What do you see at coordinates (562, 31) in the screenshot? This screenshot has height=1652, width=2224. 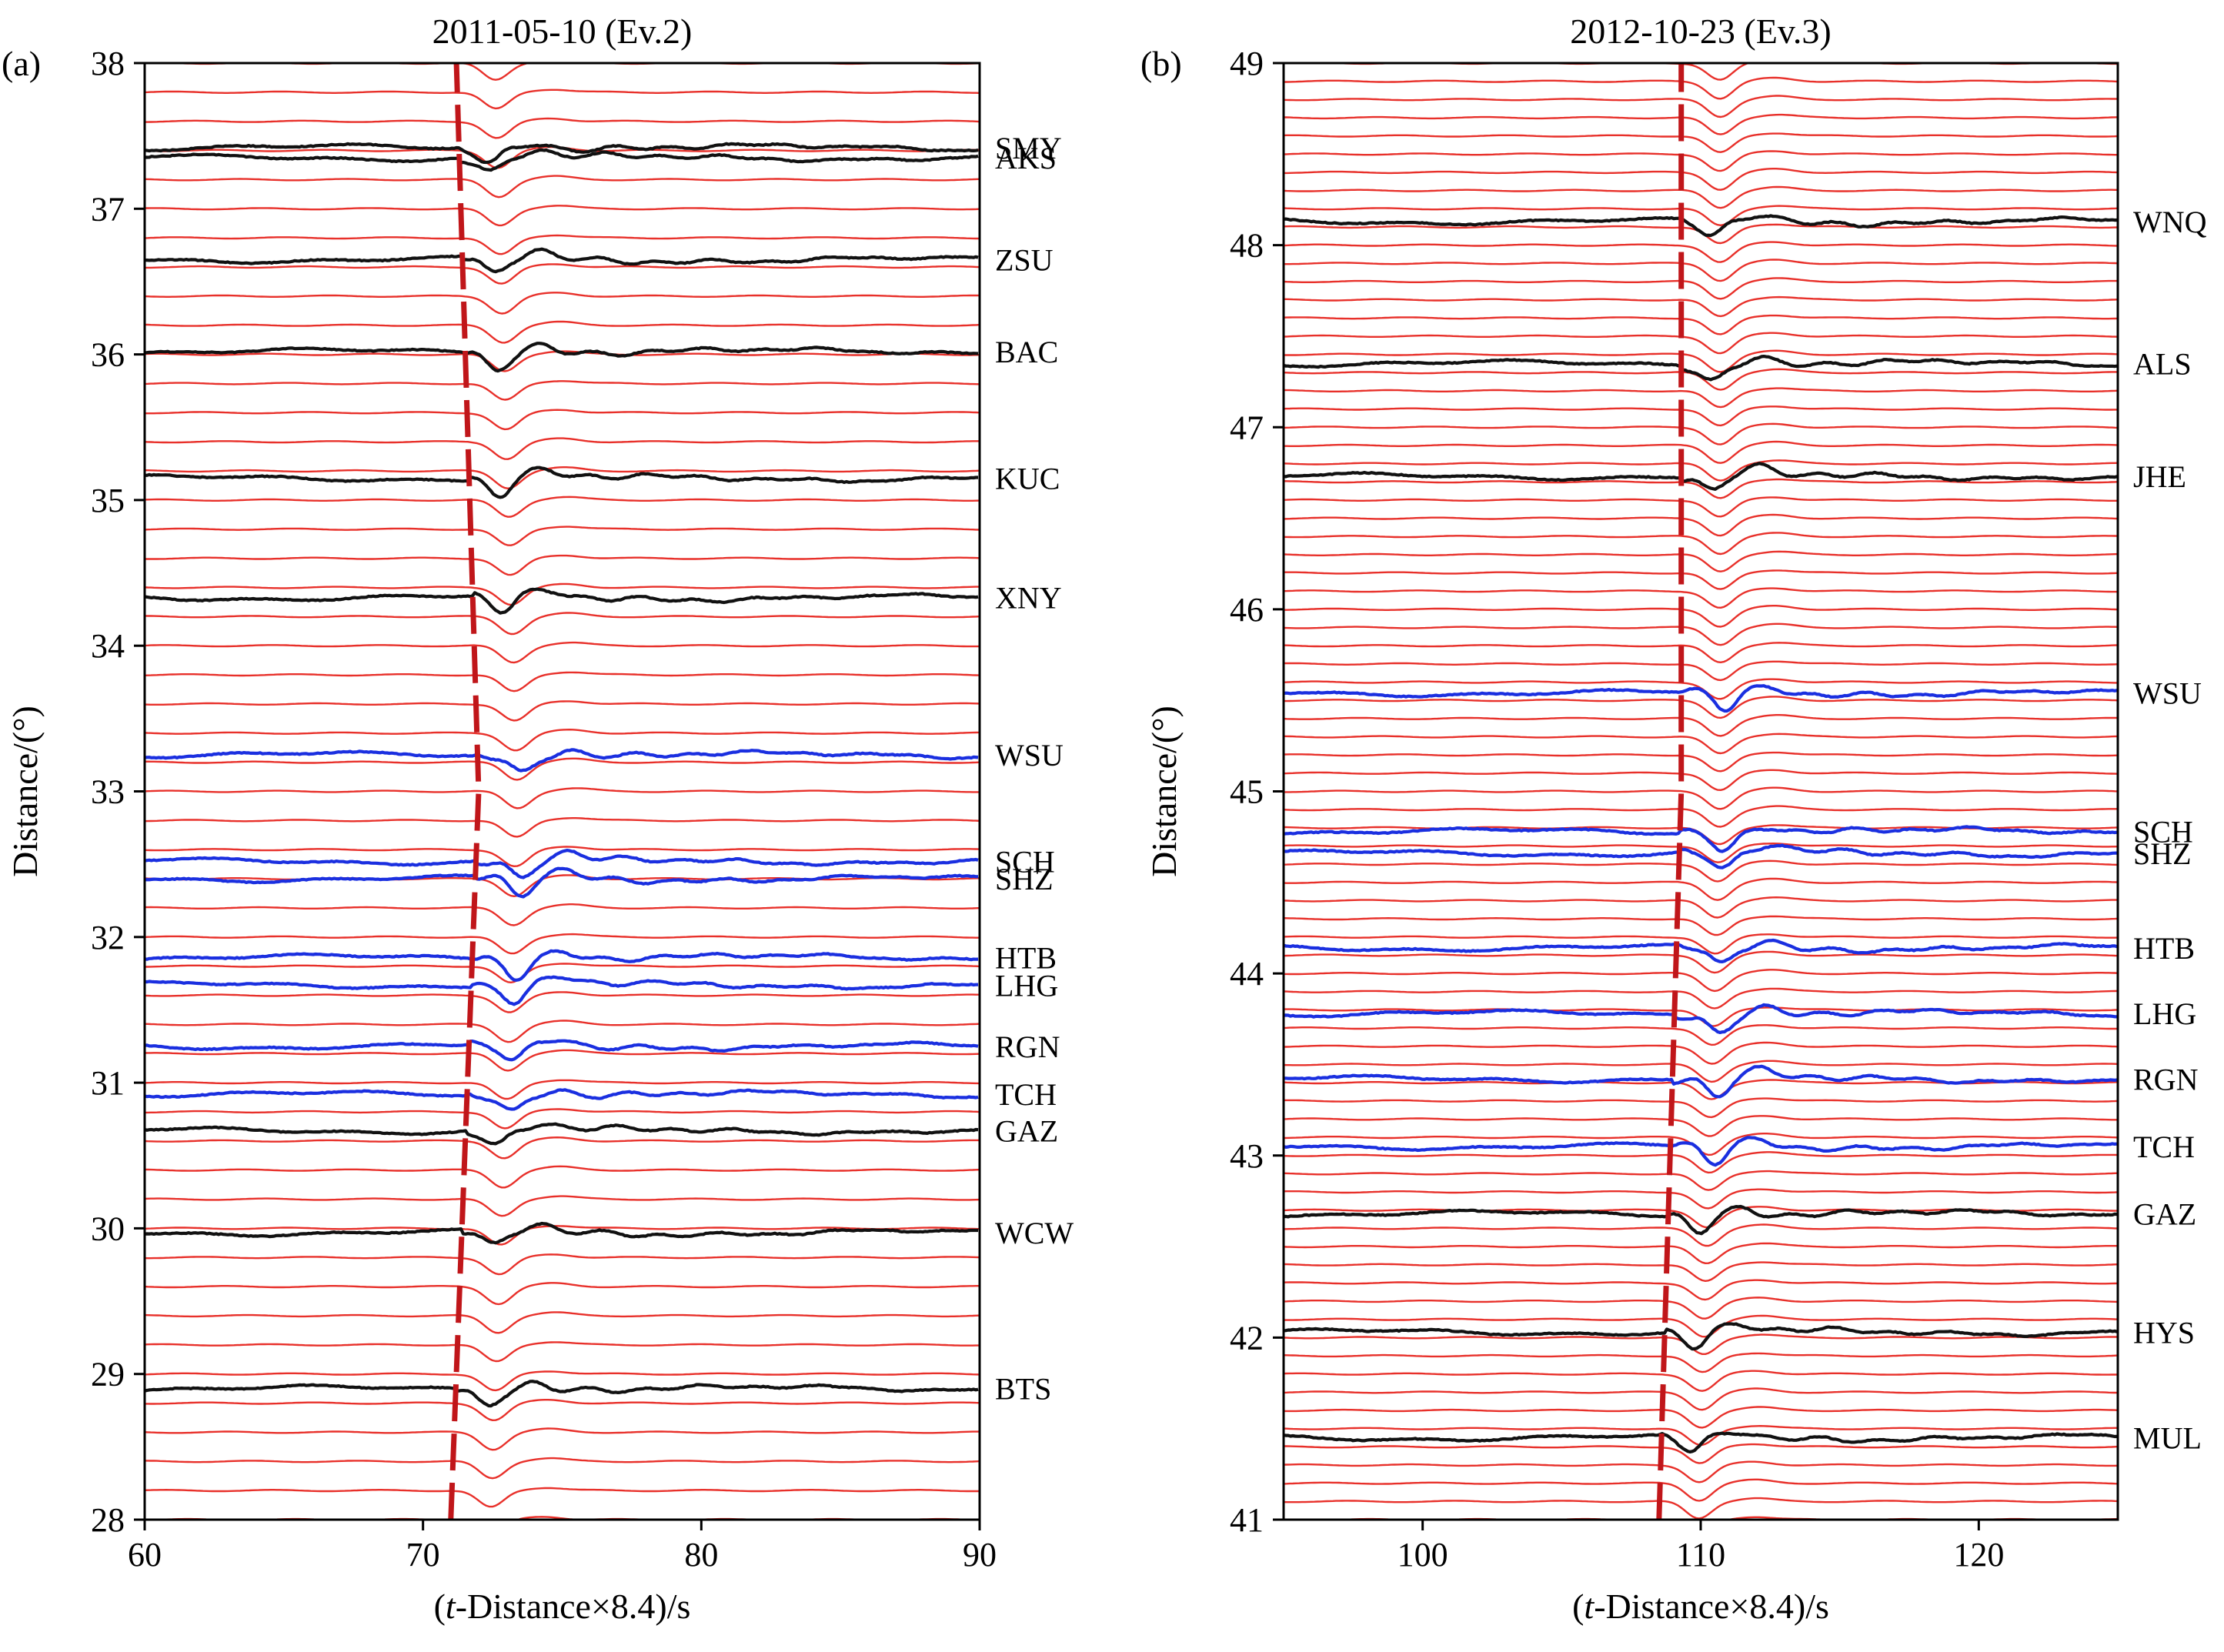 I see `panel-title: 2011-05-10 (Ev.2)` at bounding box center [562, 31].